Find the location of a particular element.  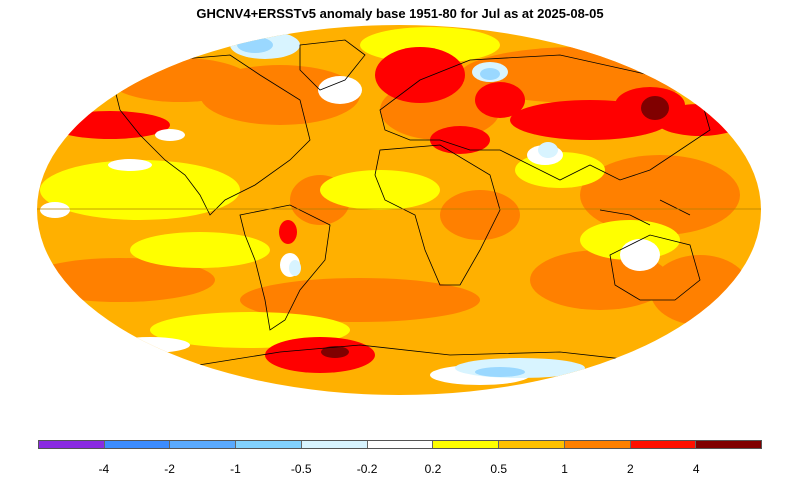

legend-tick-label: 4 is located at coordinates (696, 469).